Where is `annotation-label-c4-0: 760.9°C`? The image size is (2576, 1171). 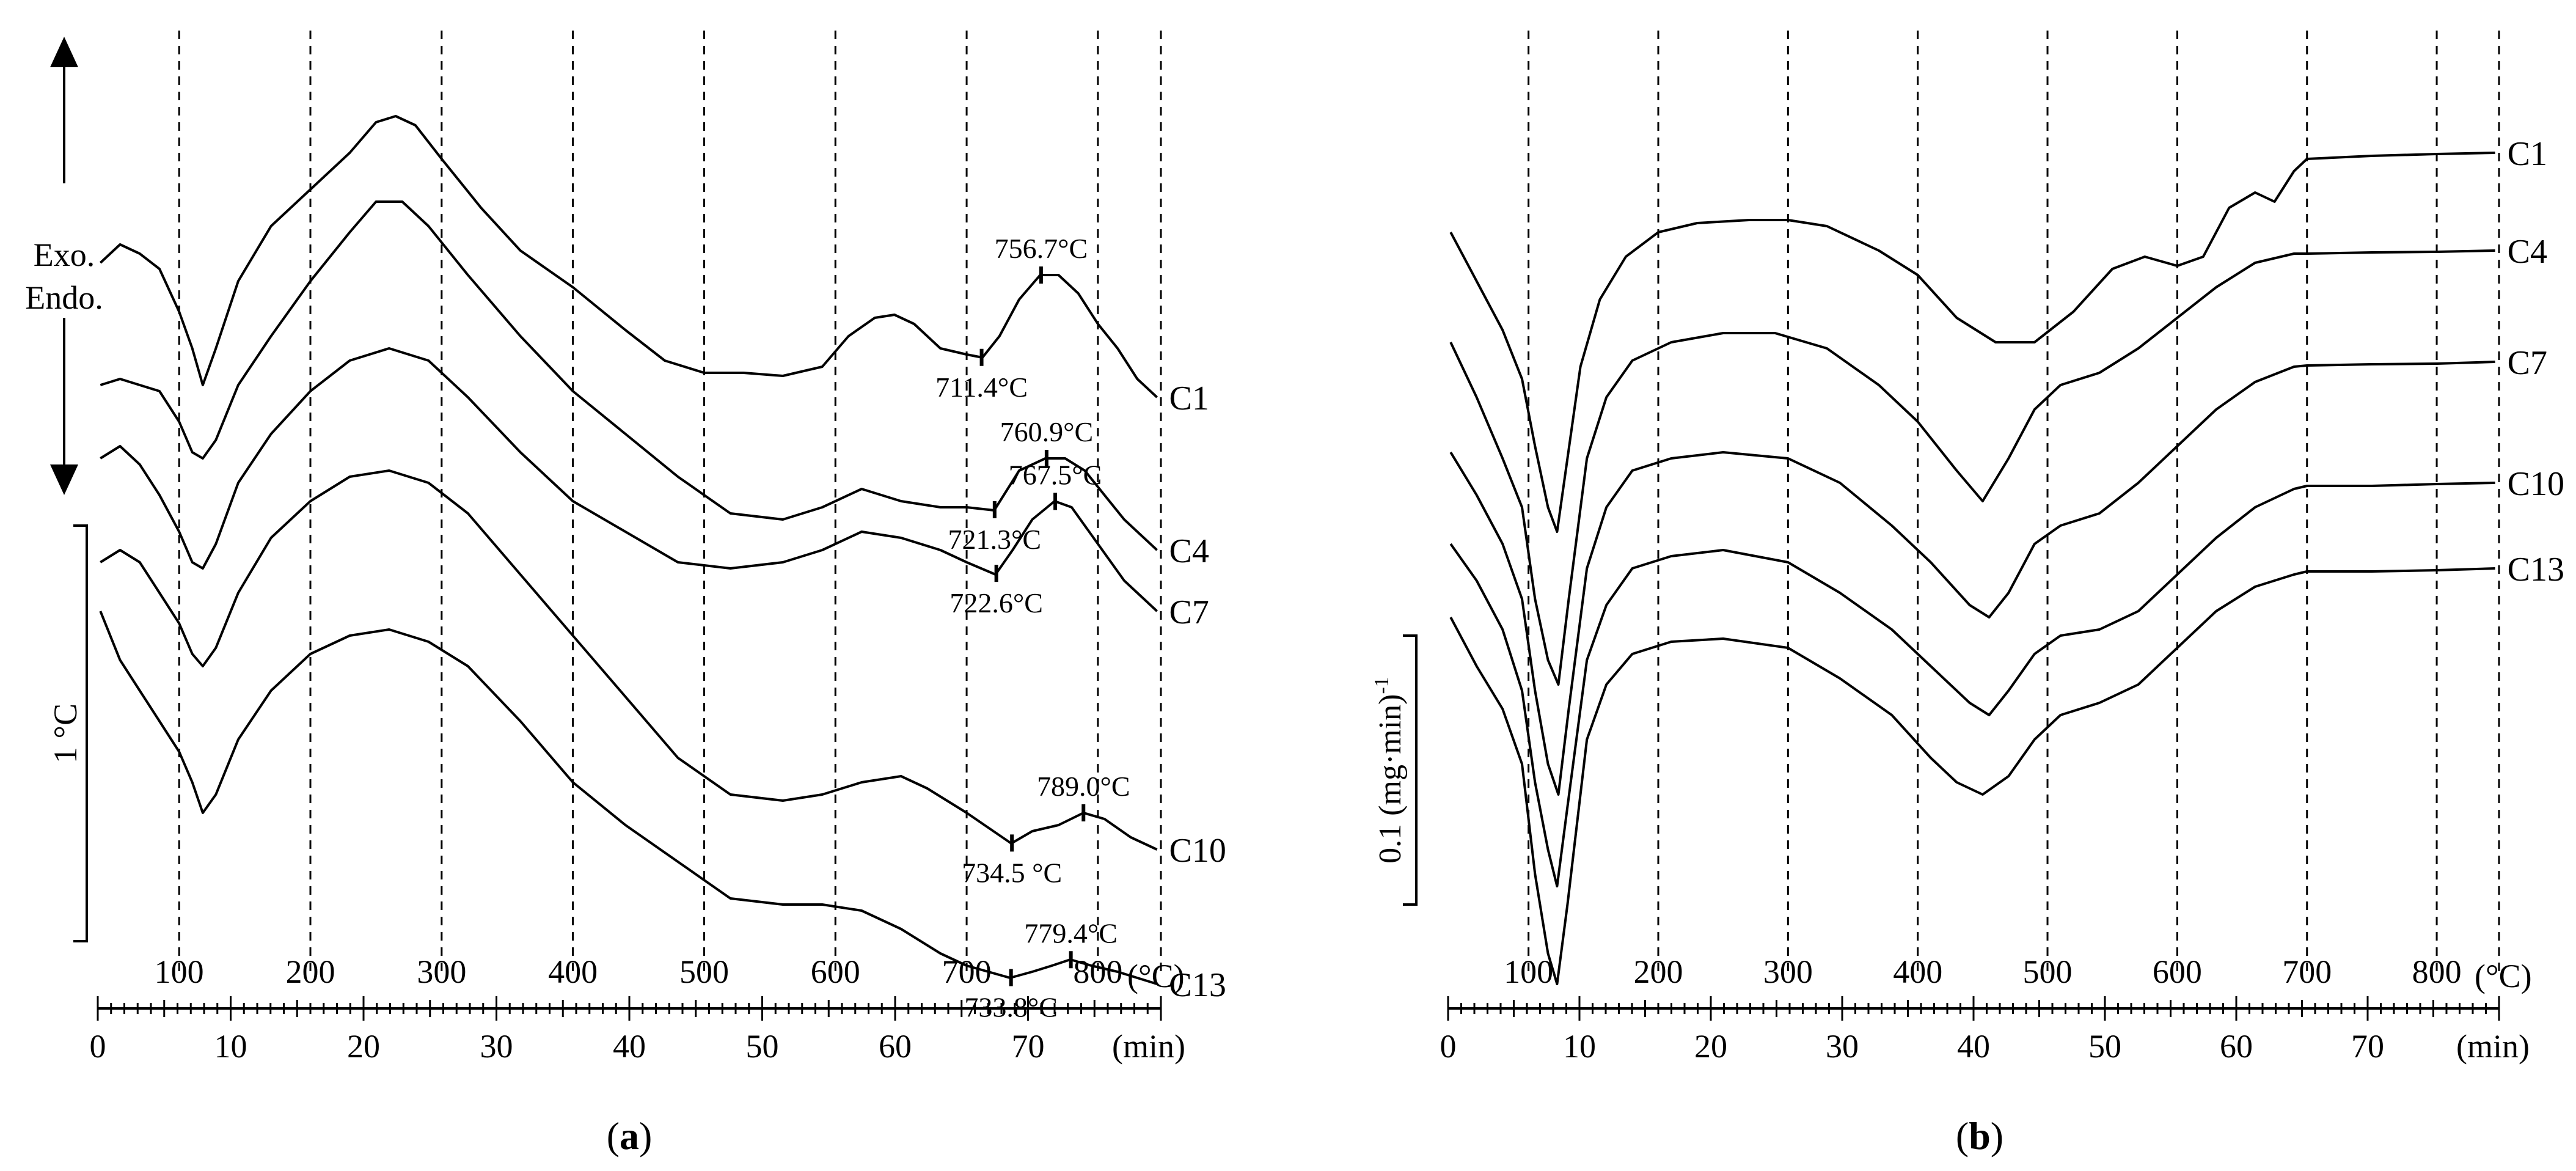
annotation-label-c4-0: 760.9°C is located at coordinates (1047, 431).